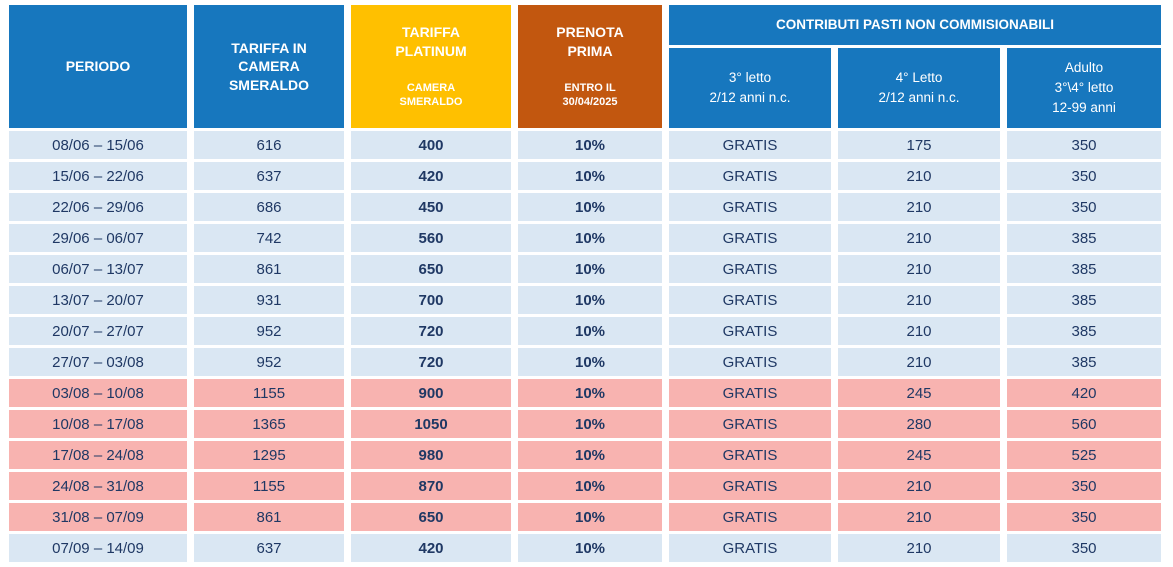  I want to click on prenota-title: PRENOTA PRIMA, so click(590, 41).